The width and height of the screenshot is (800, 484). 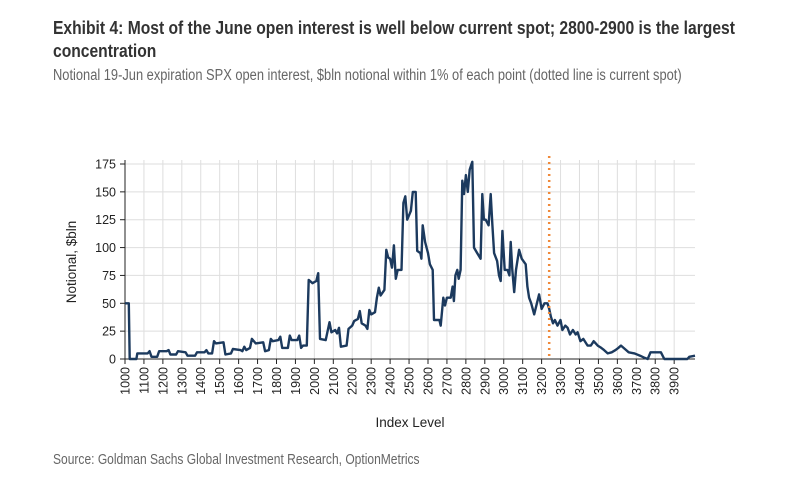 What do you see at coordinates (410, 381) in the screenshot?
I see `x-tick-label: 2500` at bounding box center [410, 381].